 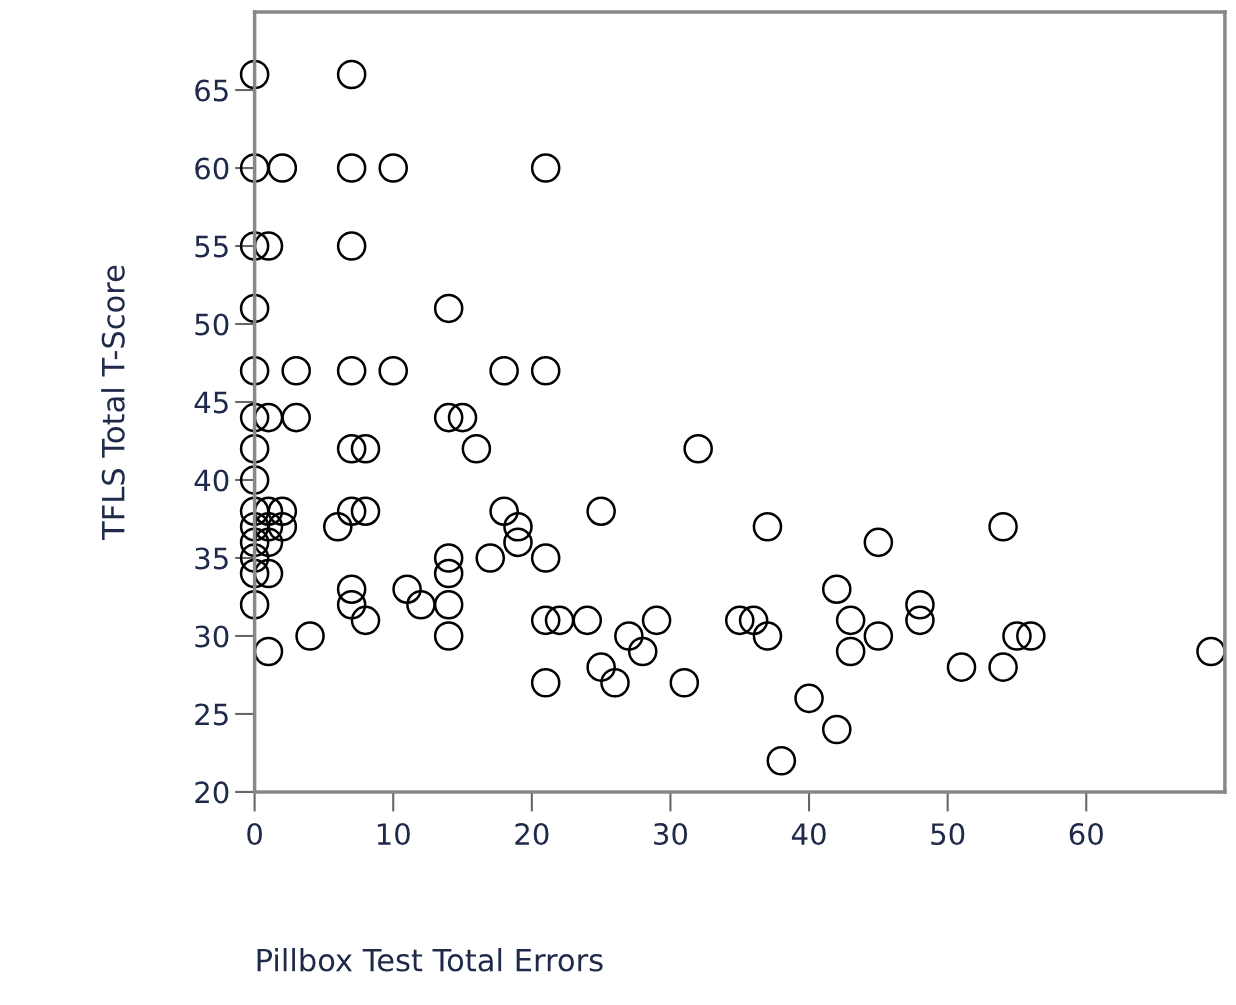 I want to click on x-tick-label: 0, so click(x=254, y=834).